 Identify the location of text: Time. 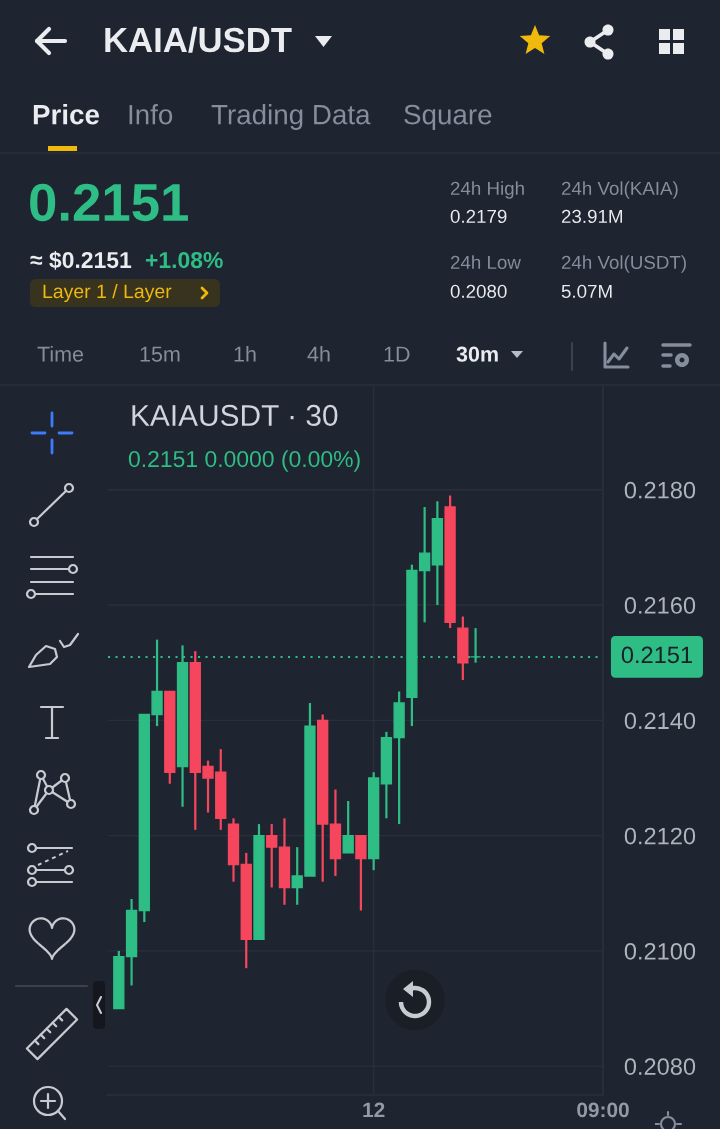
(60, 353).